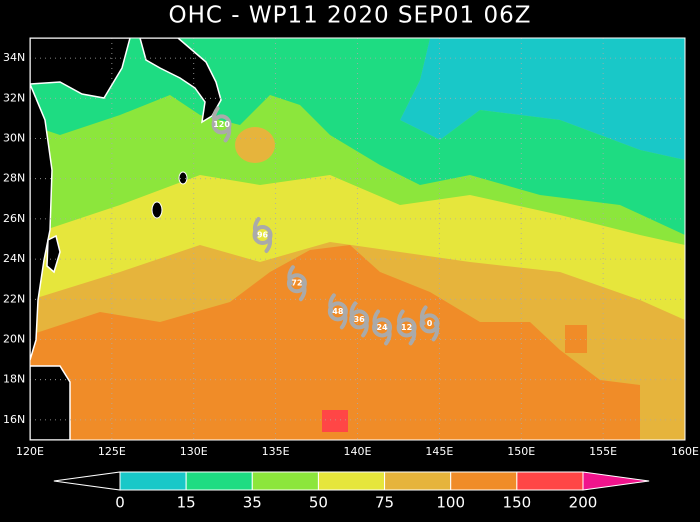 Image resolution: width=700 pixels, height=522 pixels. I want to click on lat-tick-label: 24N, so click(14, 258).